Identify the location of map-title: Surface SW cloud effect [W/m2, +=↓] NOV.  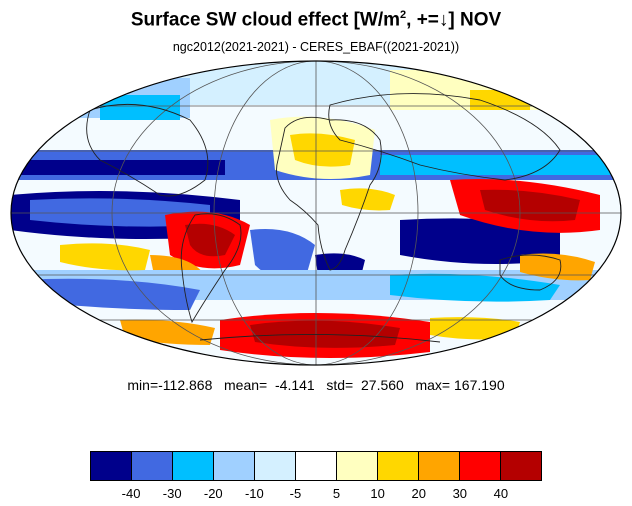
(316, 20).